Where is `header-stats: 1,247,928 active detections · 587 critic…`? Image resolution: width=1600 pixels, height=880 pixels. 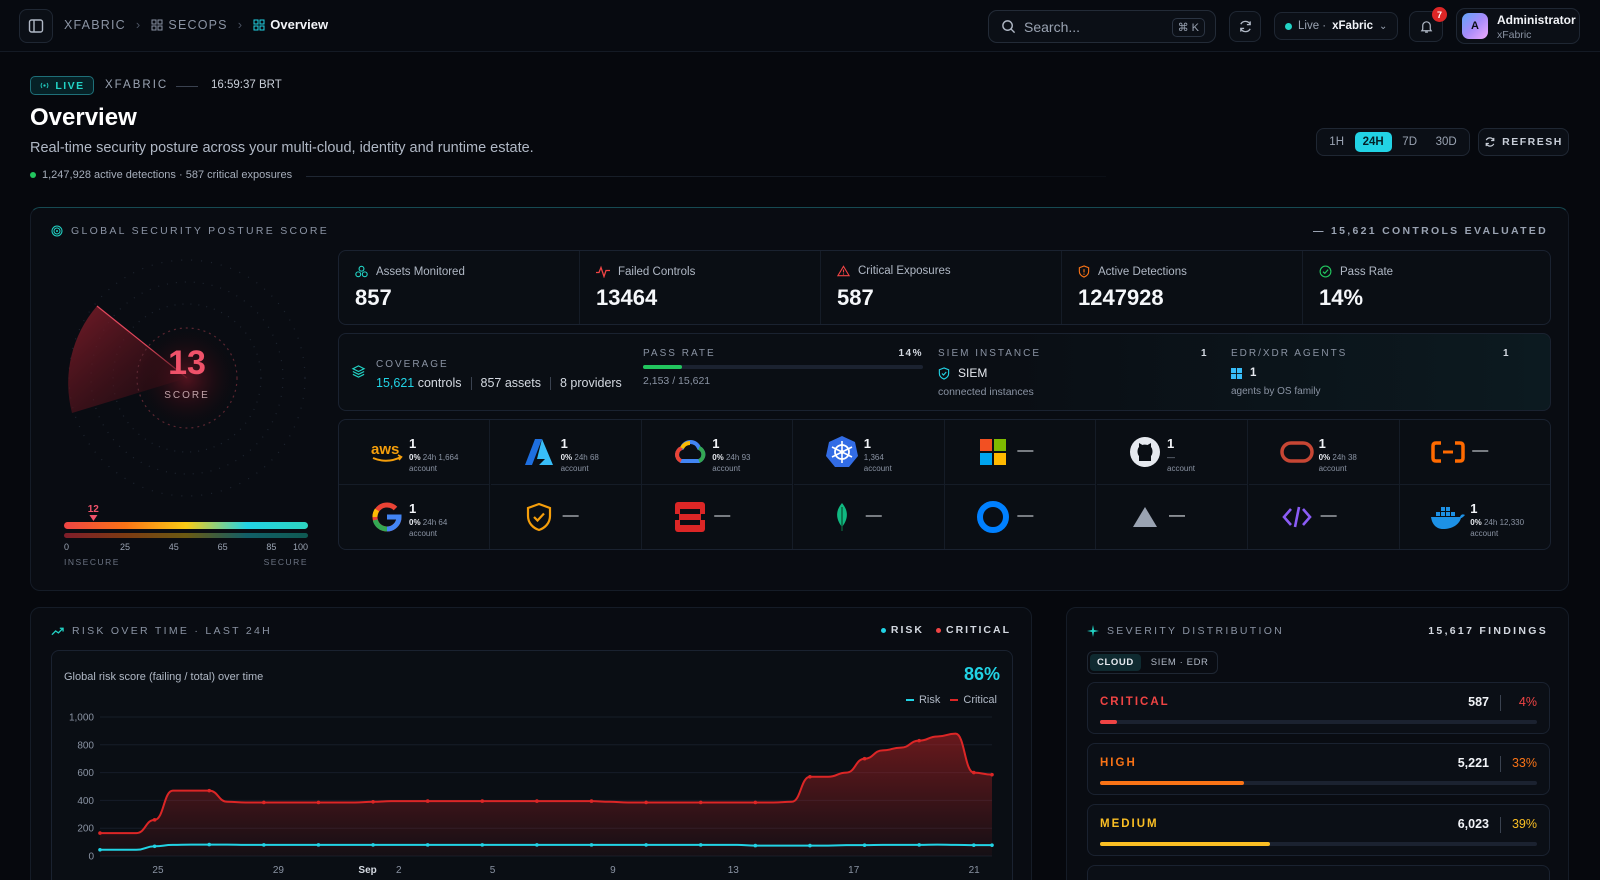
header-stats: 1,247,928 active detections · 587 critic… is located at coordinates (161, 175).